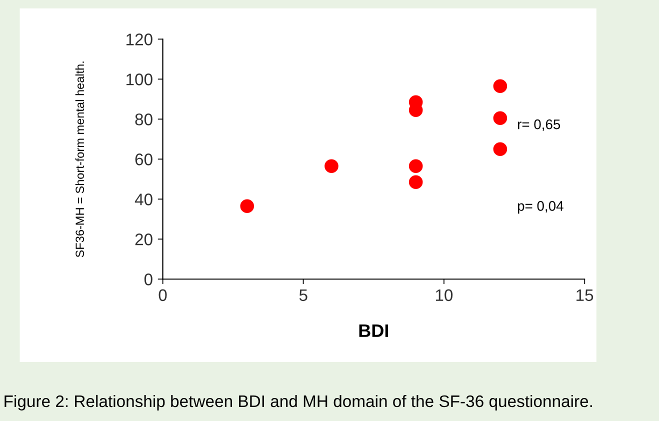 This screenshot has height=421, width=659. Describe the element at coordinates (143, 120) in the screenshot. I see `y-tick-label: 80` at that location.